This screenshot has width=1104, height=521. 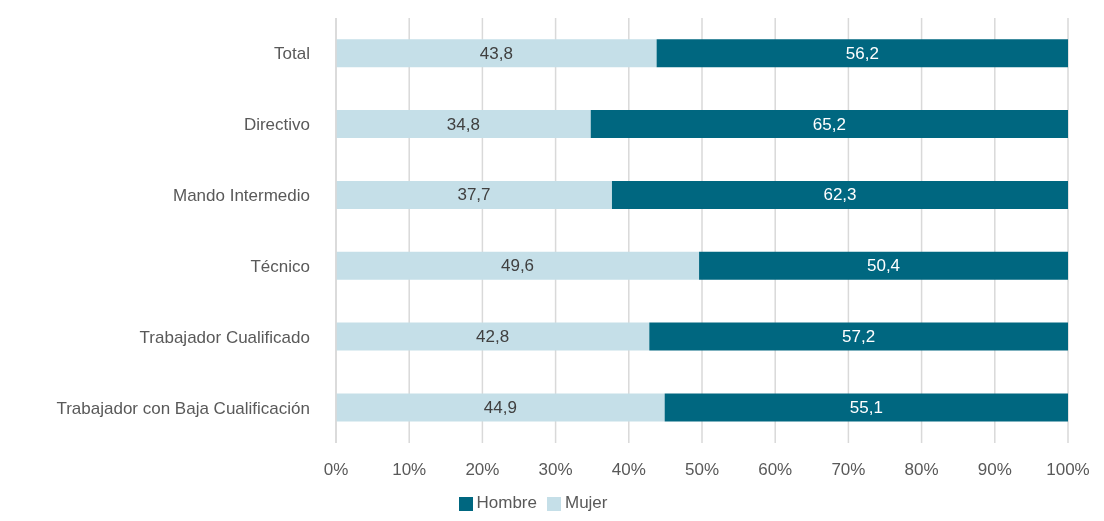 I want to click on data-label: 62,3, so click(x=840, y=195).